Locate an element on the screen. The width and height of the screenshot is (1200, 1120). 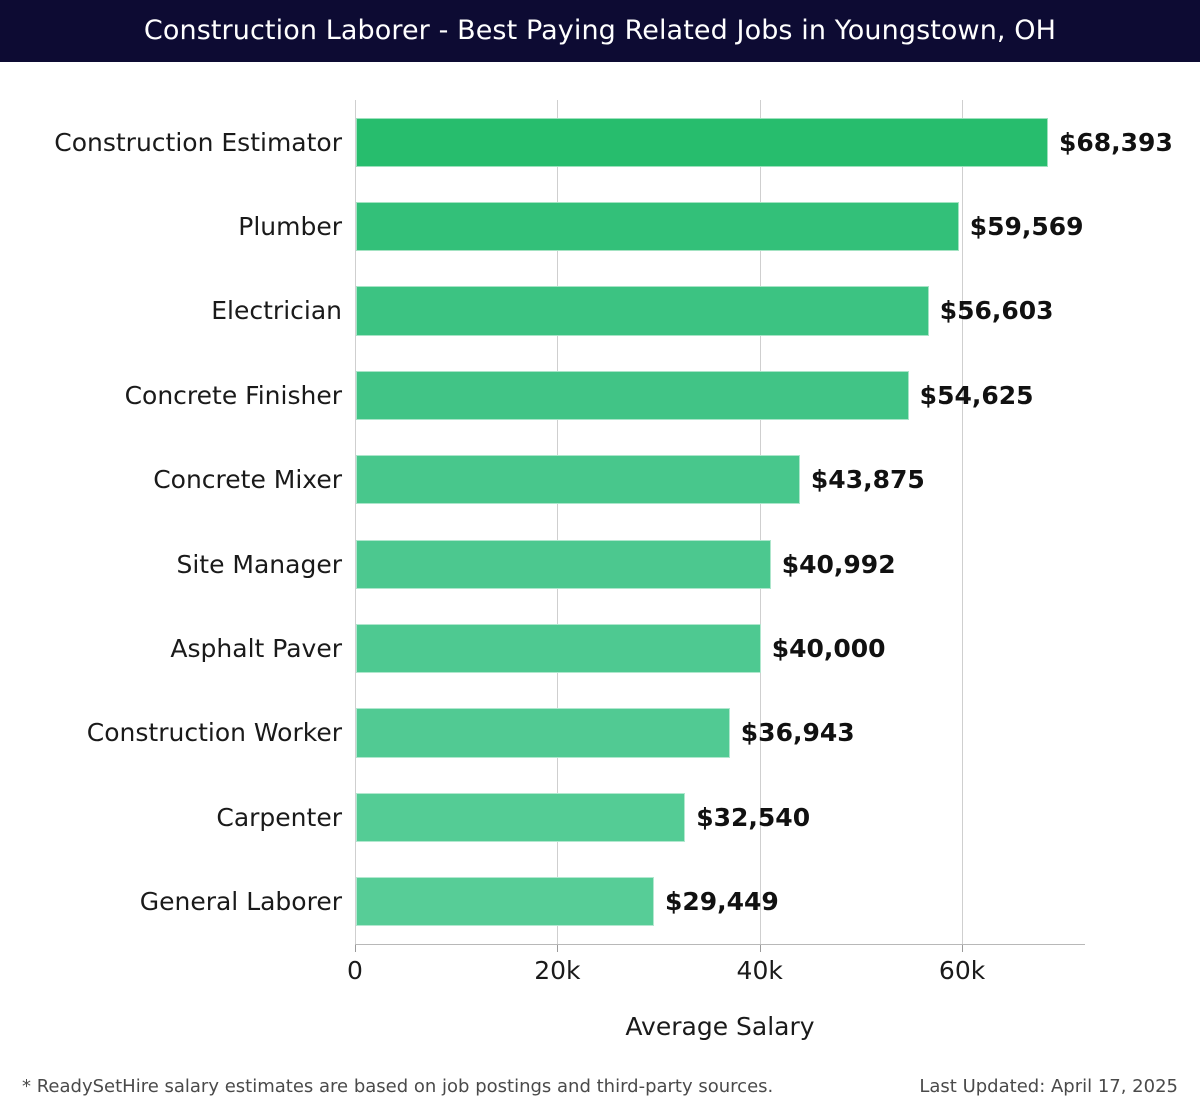
bar-row: General Laborer $29,449 is located at coordinates (600, 902).